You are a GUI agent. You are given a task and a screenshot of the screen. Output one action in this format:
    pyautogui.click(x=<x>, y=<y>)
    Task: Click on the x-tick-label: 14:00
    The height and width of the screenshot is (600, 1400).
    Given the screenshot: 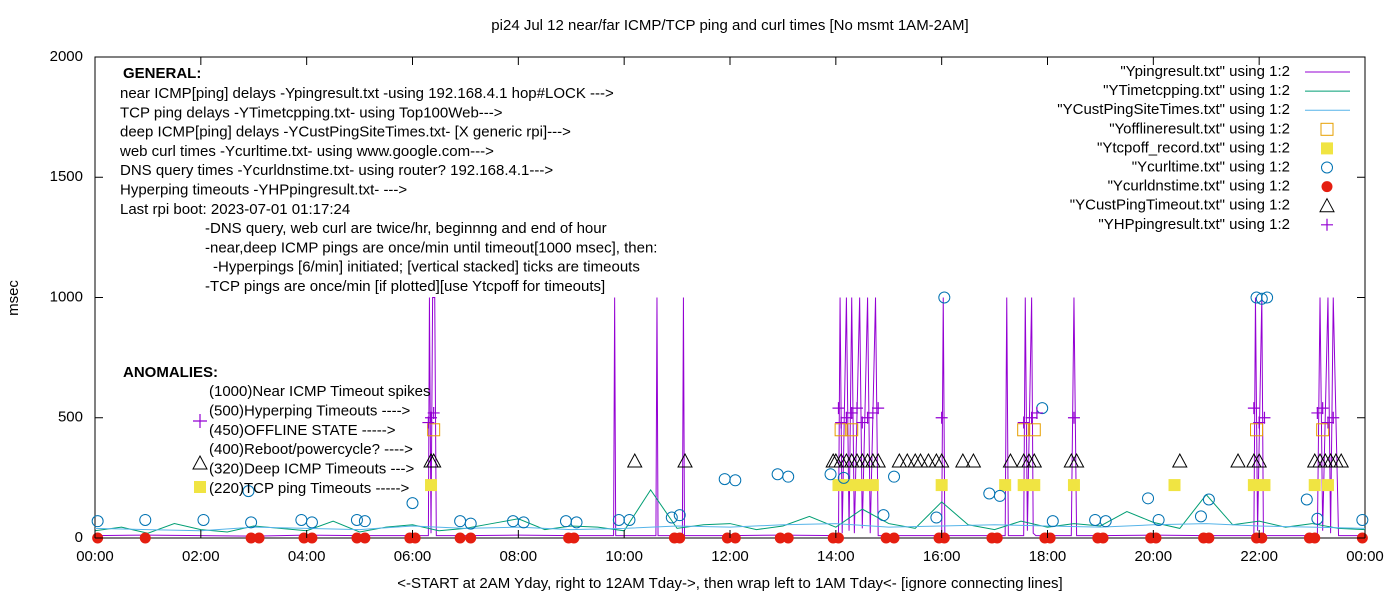 What is the action you would take?
    pyautogui.click(x=836, y=556)
    